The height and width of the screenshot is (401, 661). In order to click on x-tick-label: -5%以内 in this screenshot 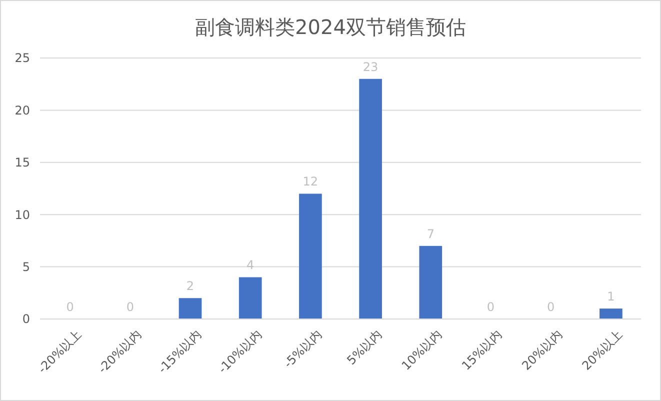, I will do `click(303, 349)`.